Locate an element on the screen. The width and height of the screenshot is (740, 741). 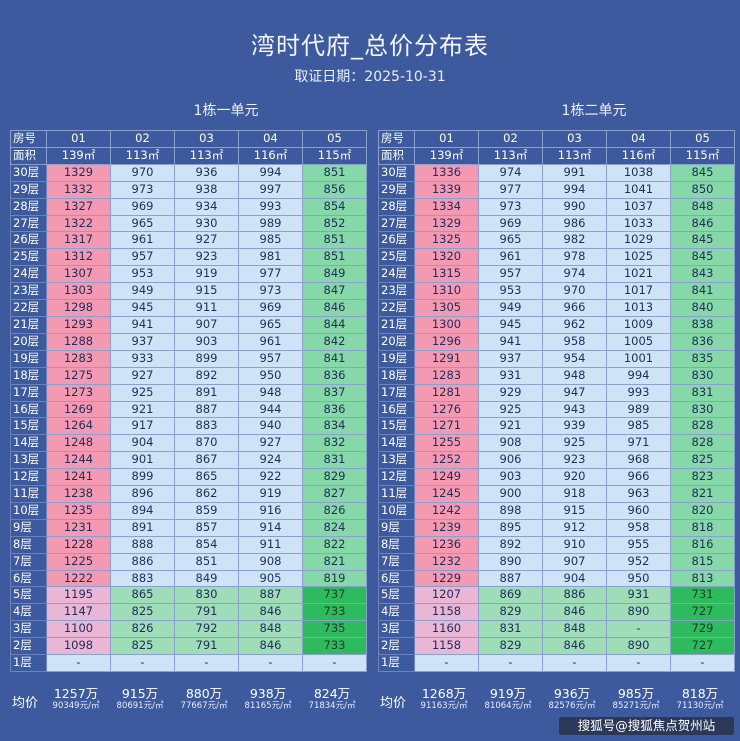
price-cell: - is located at coordinates (638, 663).